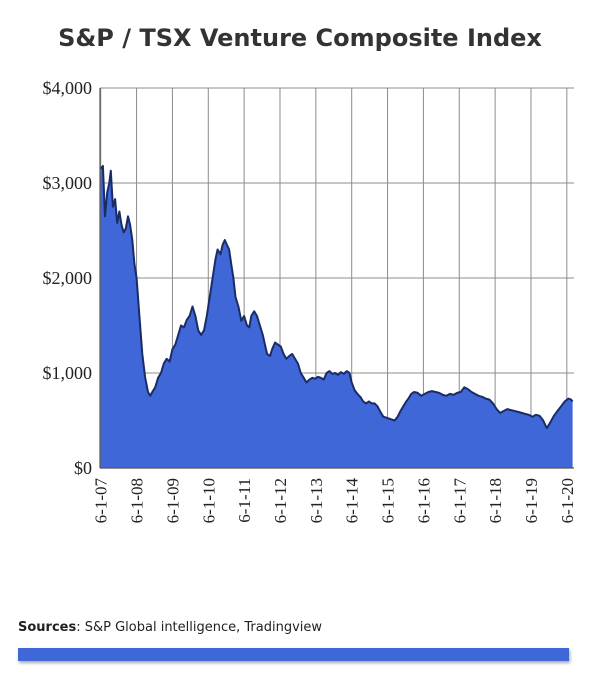 This screenshot has height=682, width=600. I want to click on x-tick-label: 6-1-14, so click(352, 501).